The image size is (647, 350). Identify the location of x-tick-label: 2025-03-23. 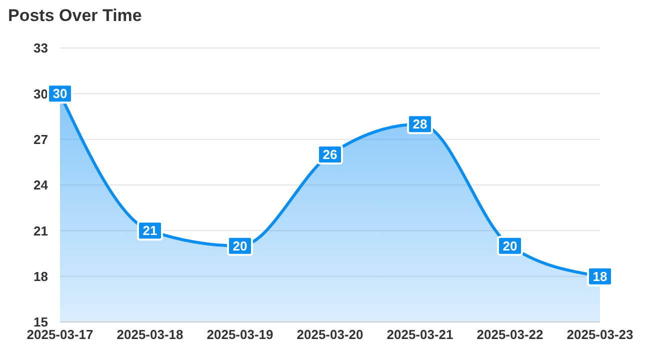
(600, 334).